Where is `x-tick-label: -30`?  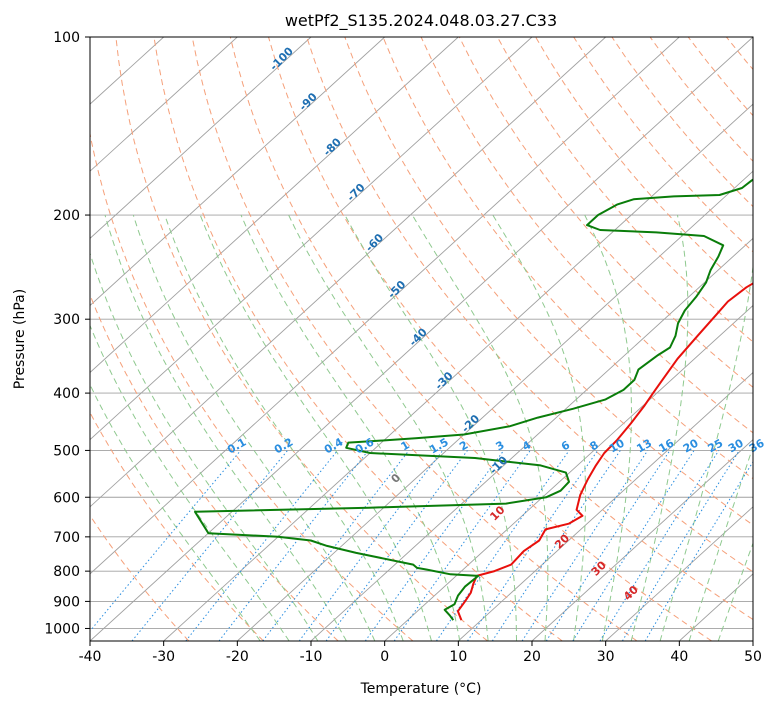
x-tick-label: -30 is located at coordinates (163, 657).